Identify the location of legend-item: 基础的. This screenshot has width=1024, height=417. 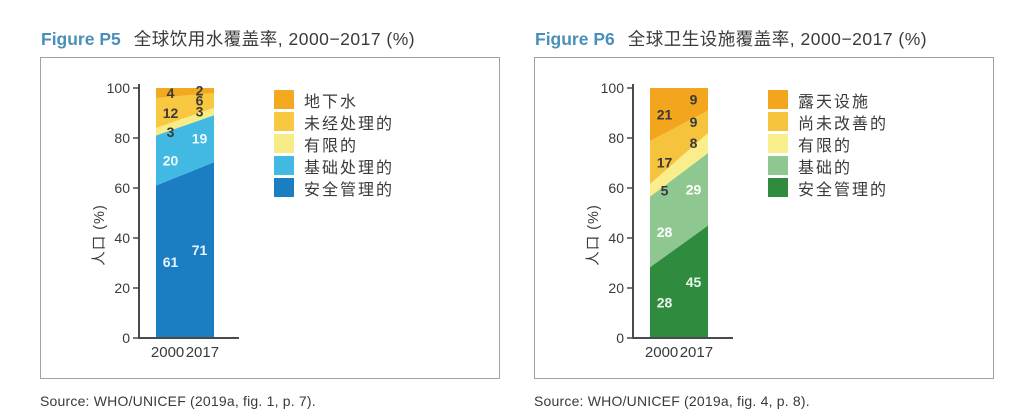
(828, 166).